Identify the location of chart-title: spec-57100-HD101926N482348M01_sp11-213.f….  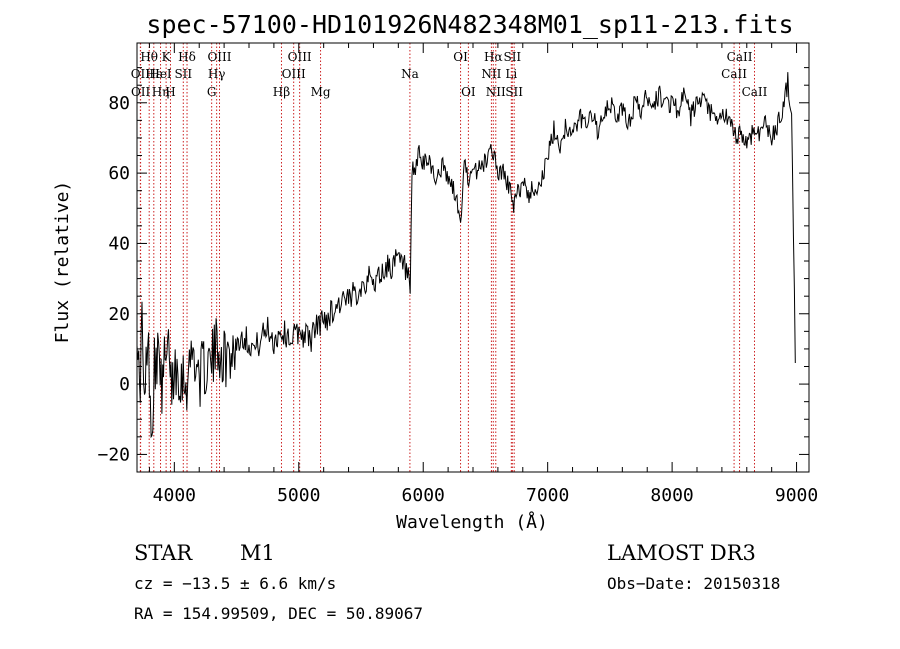
(469, 24).